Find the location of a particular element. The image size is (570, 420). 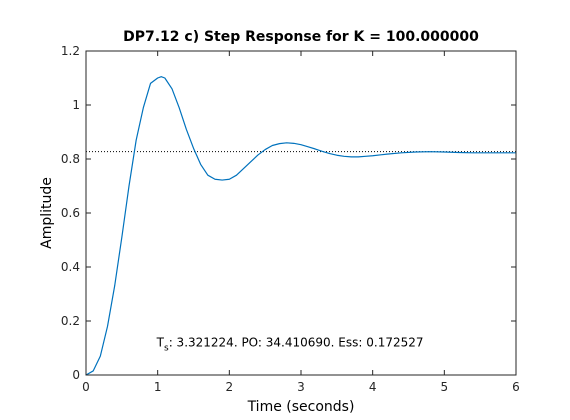

x-axis-label: Time (seconds) is located at coordinates (301, 407).